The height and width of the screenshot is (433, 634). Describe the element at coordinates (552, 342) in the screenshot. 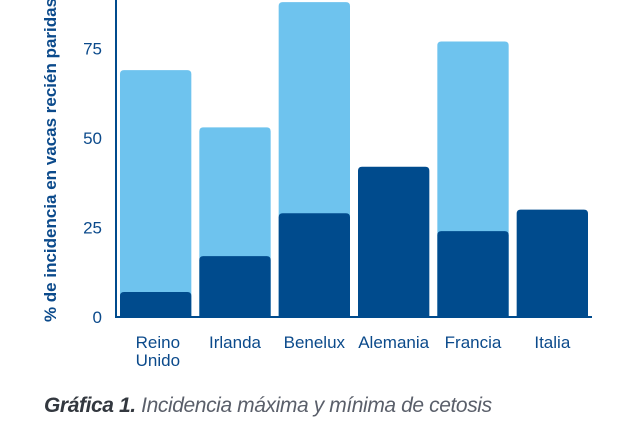

I see `x-tick-italia: Italia` at that location.